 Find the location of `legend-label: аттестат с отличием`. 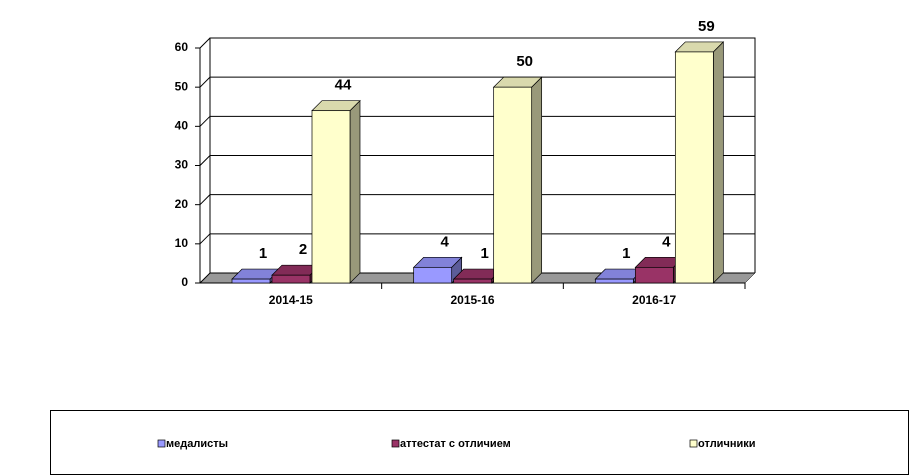

legend-label: аттестат с отличием is located at coordinates (455, 444).